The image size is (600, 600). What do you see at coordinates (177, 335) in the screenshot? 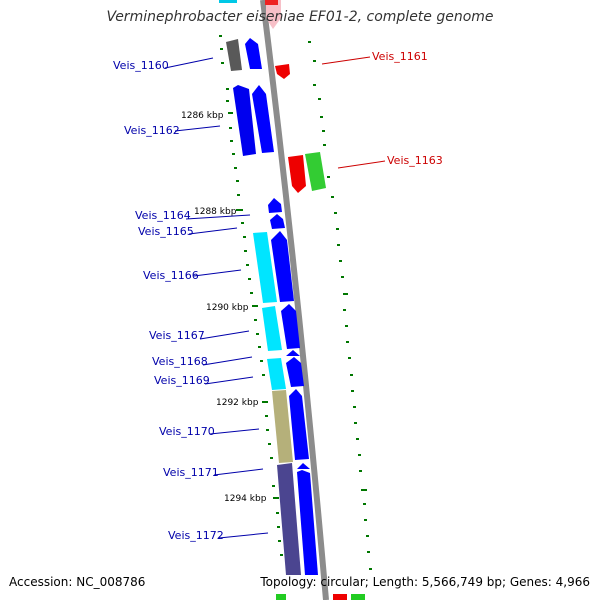
I see `gene-label-veis-1167: Veis_1167` at bounding box center [177, 335].